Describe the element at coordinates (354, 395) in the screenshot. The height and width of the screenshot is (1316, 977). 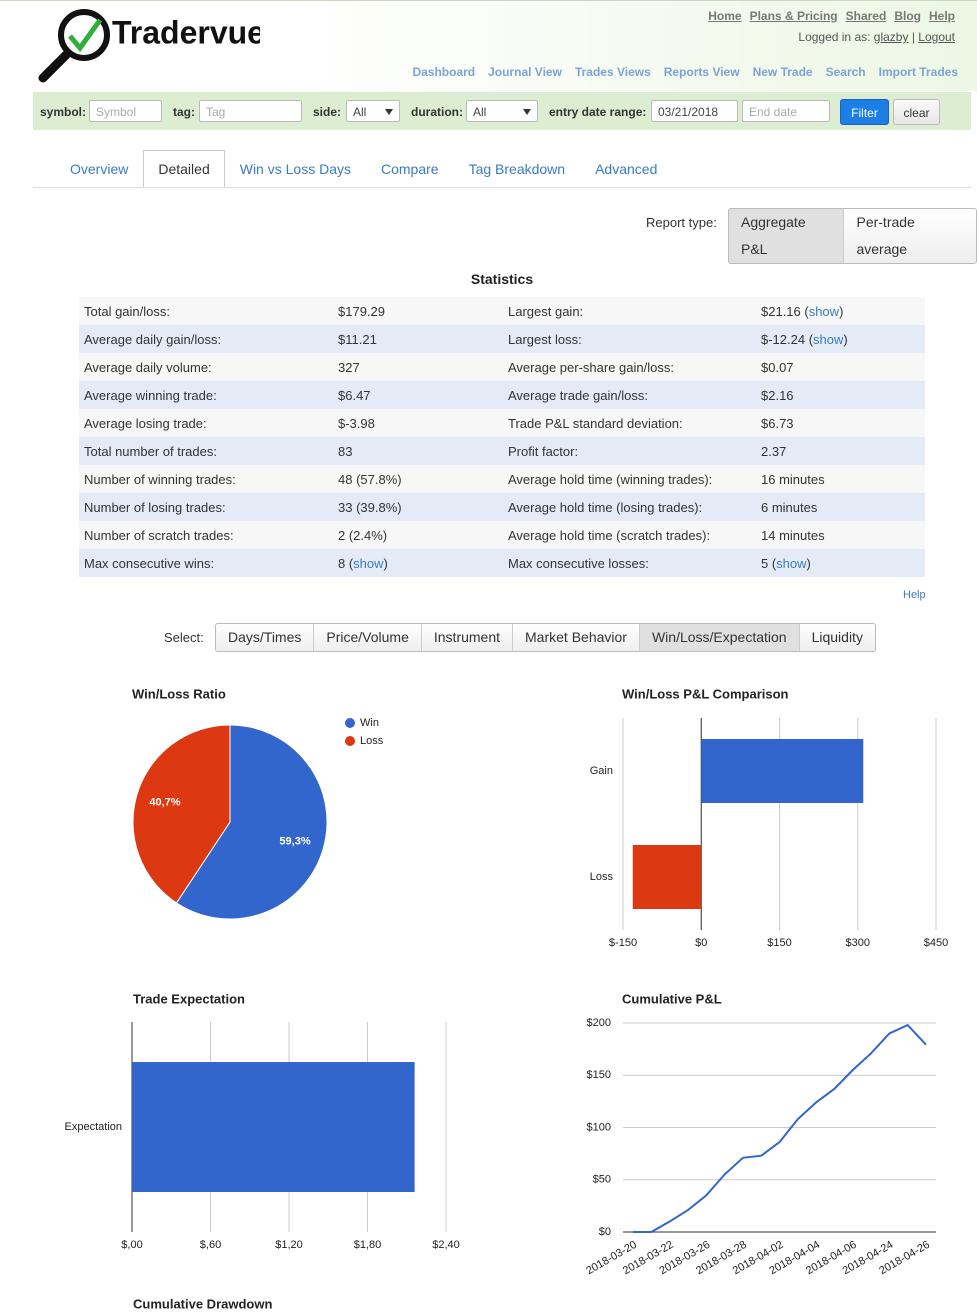
I see `stats-cell: $6.47` at that location.